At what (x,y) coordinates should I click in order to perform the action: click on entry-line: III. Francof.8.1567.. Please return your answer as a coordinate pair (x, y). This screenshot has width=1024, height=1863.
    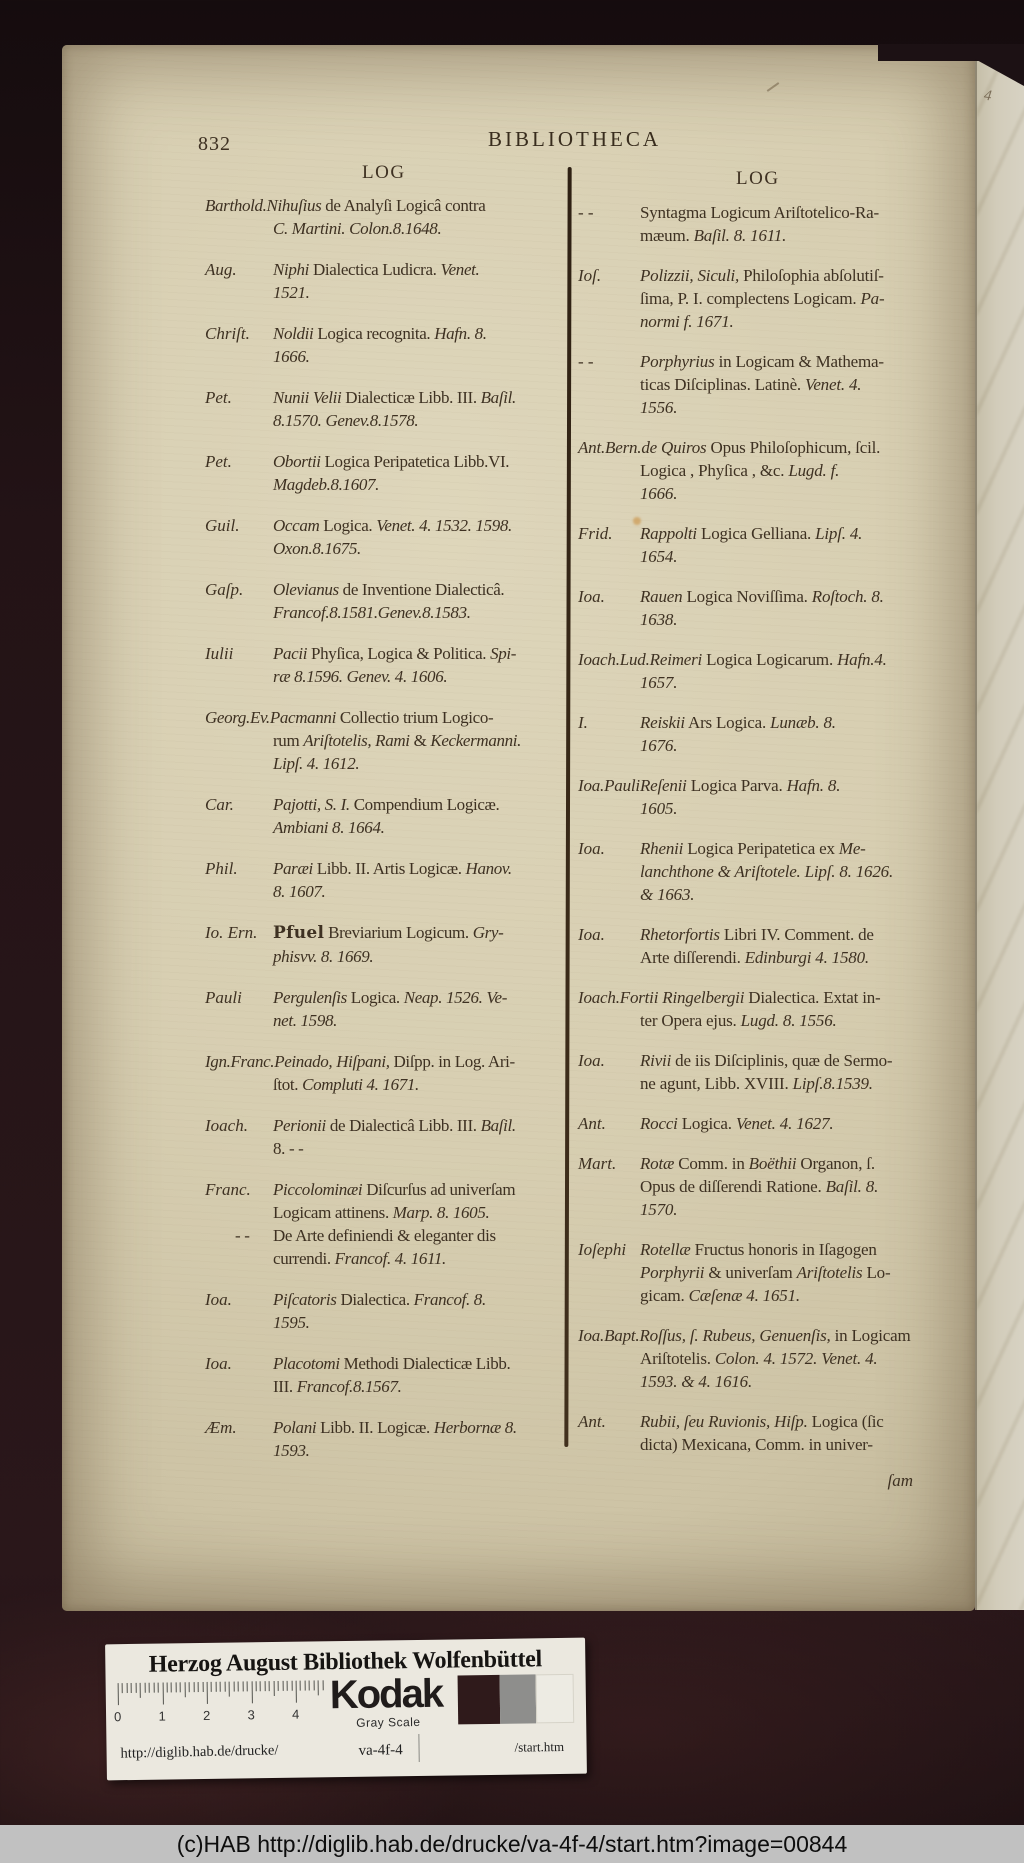
    Looking at the image, I should click on (337, 1386).